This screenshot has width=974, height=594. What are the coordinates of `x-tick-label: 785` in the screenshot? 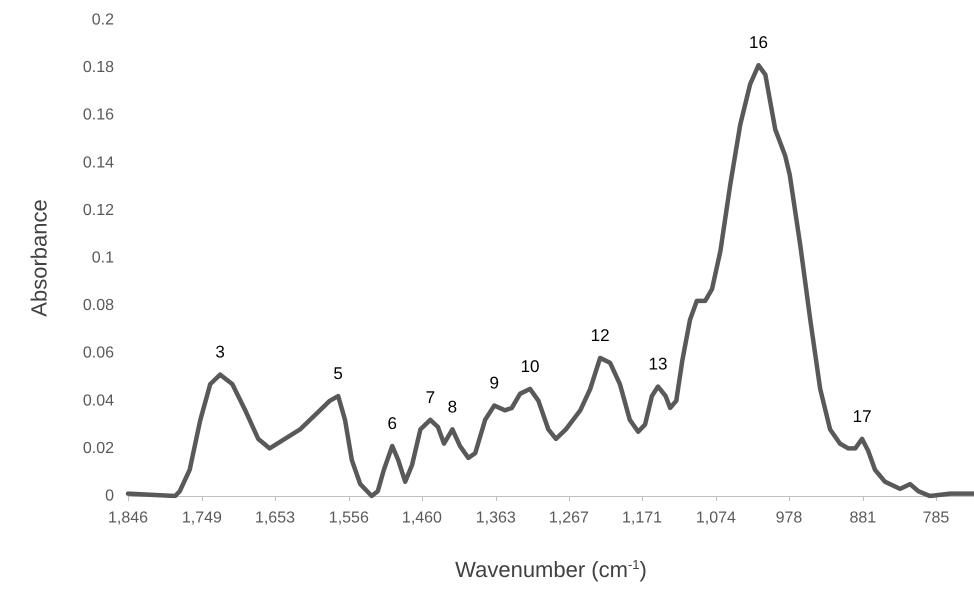 It's located at (936, 518).